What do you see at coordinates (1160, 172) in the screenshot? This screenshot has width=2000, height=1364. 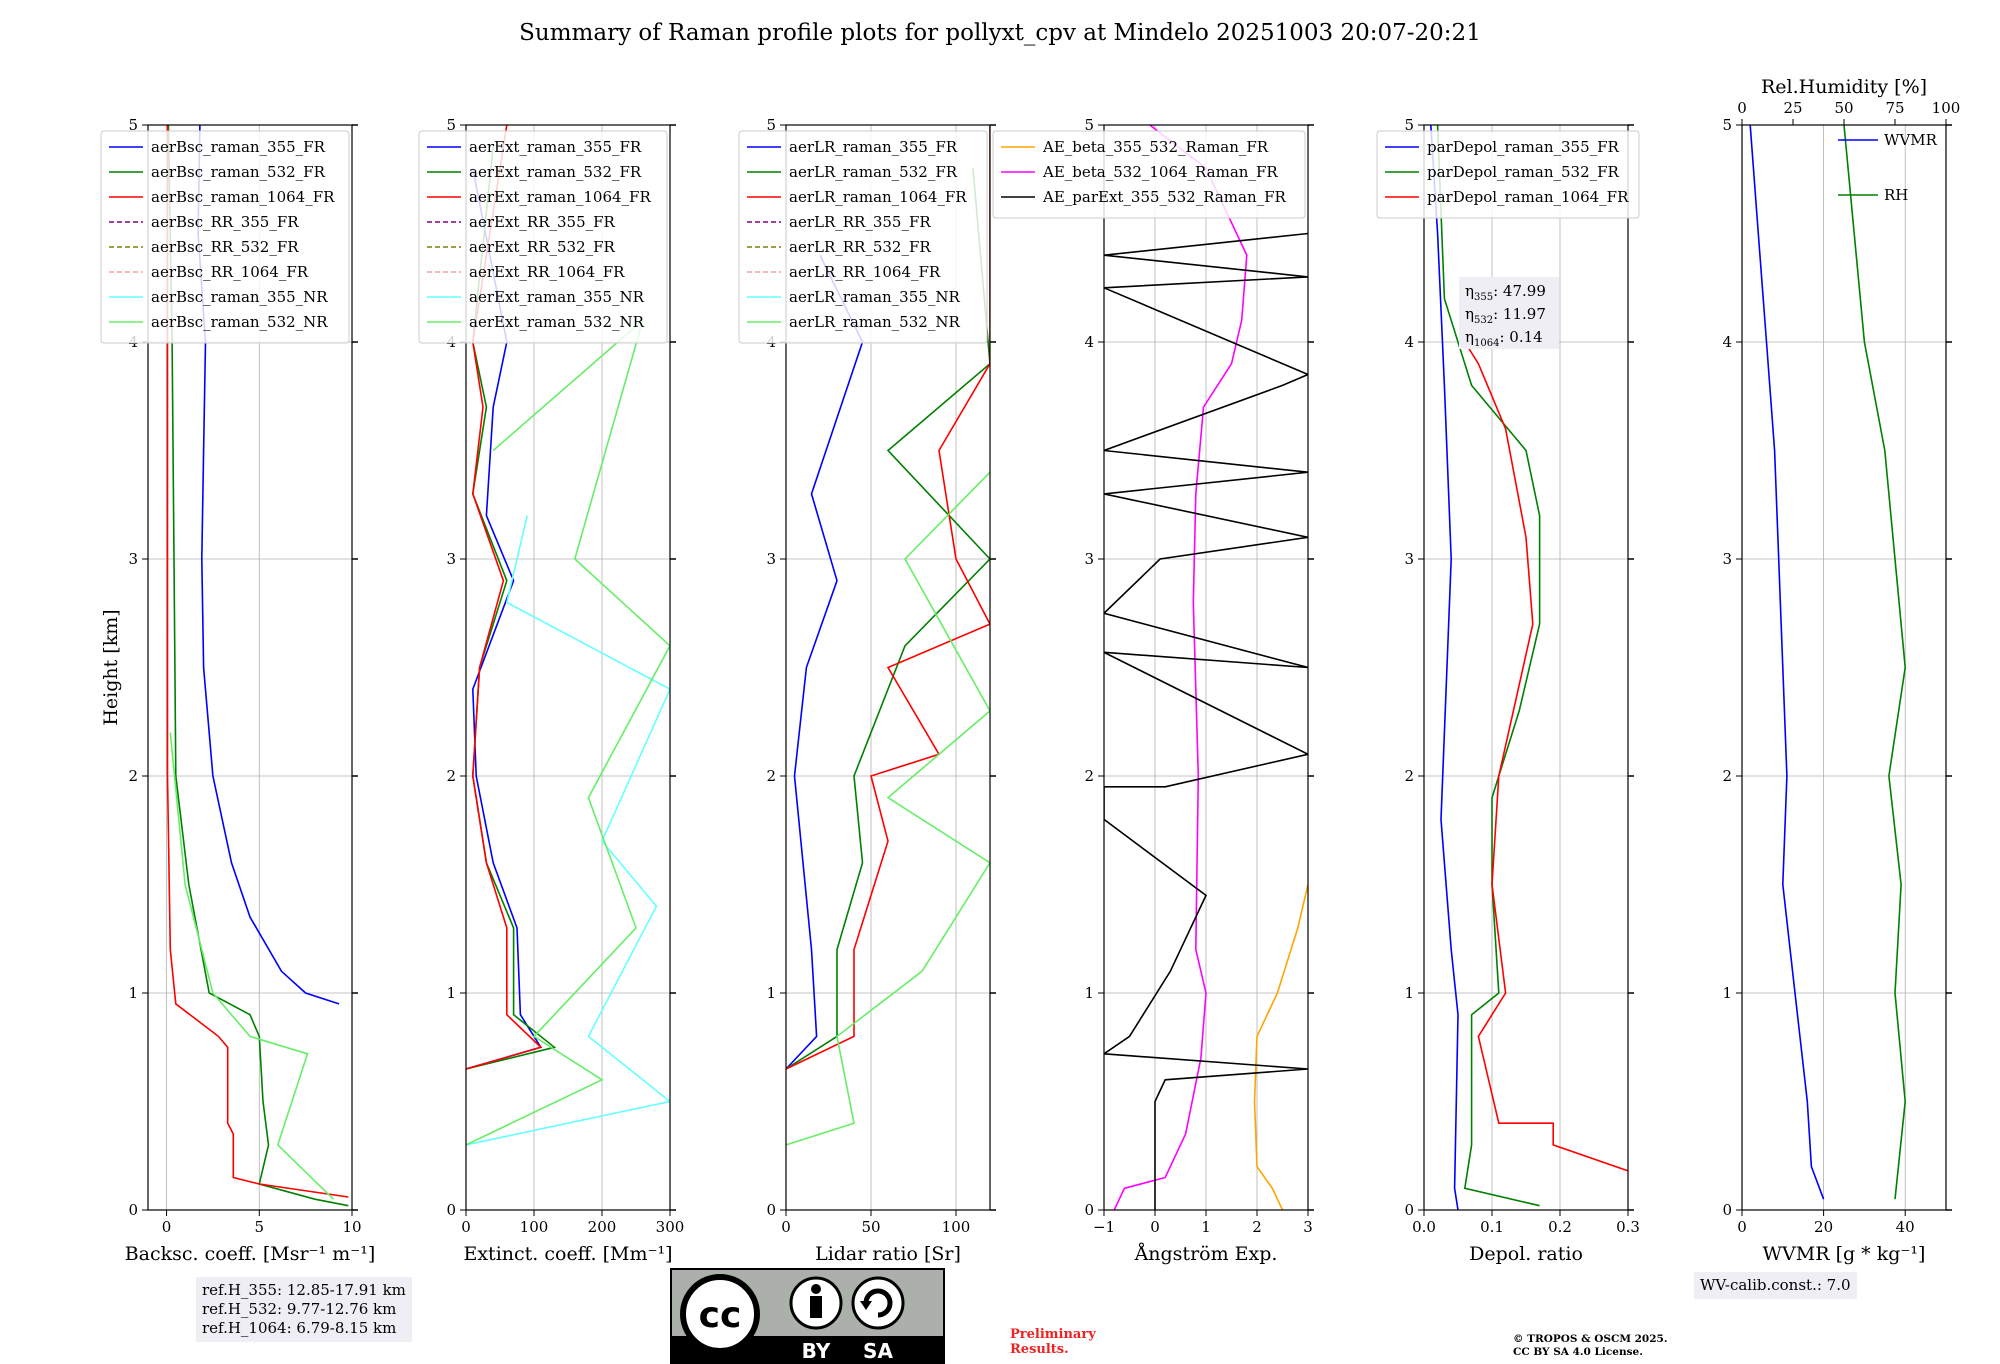 I see `legend-label: AE_beta_532_1064_Raman_FR` at bounding box center [1160, 172].